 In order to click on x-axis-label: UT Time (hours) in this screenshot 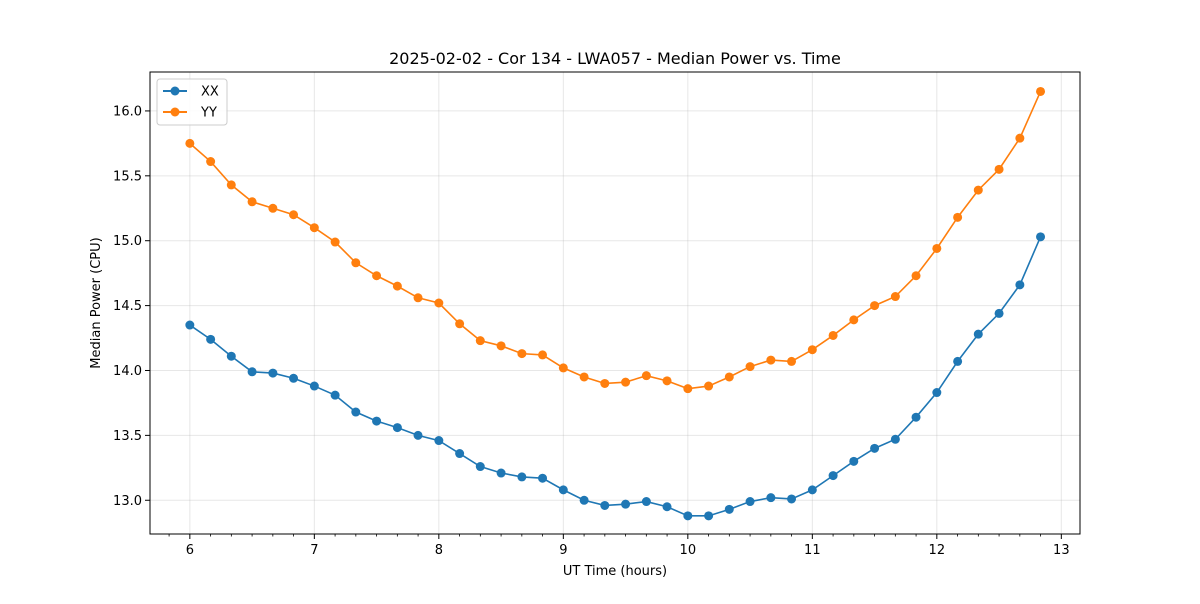, I will do `click(615, 571)`.